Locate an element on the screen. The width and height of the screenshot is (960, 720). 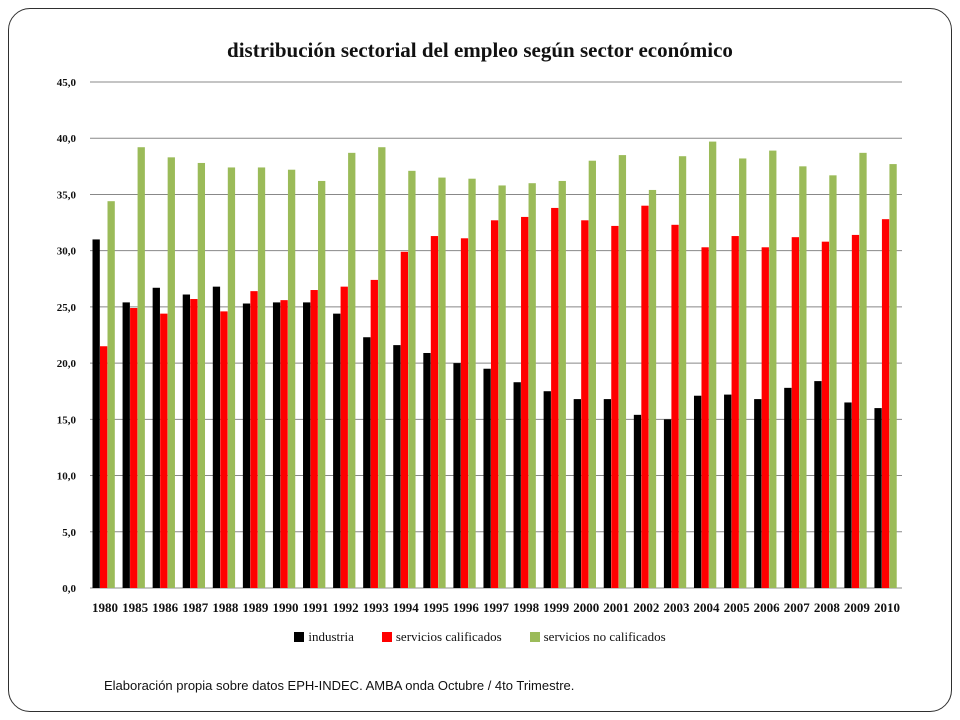
bar-industria-2005 is located at coordinates (728, 491).